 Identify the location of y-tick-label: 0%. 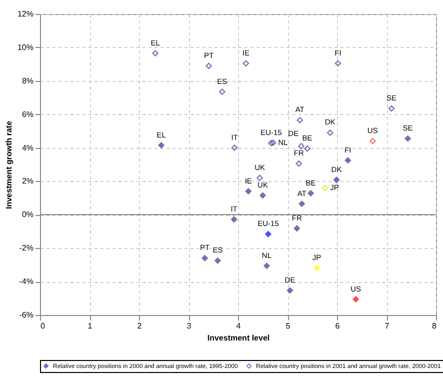
(28, 215).